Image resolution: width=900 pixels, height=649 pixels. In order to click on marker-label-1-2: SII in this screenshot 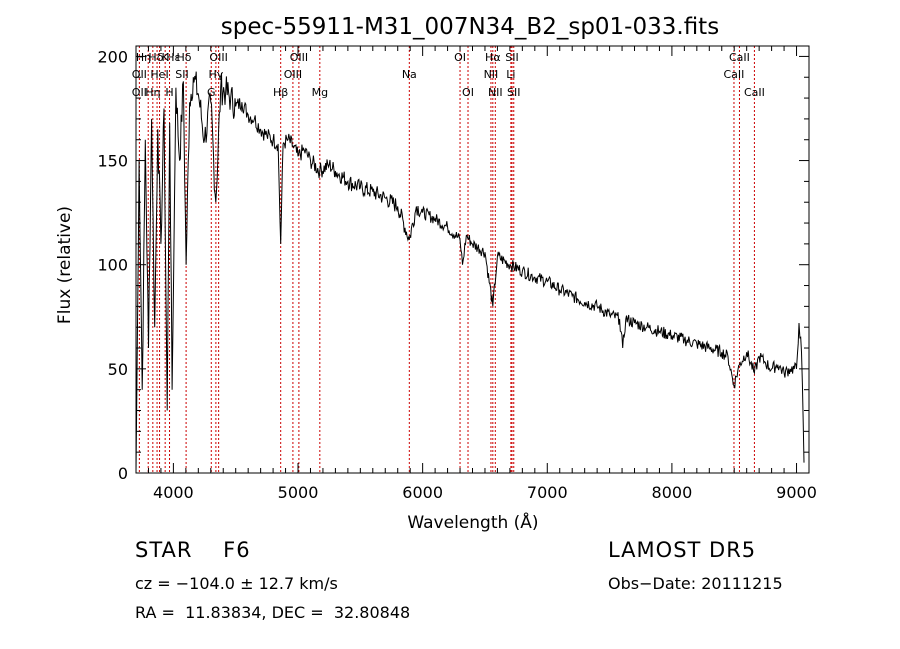, I will do `click(181, 74)`.